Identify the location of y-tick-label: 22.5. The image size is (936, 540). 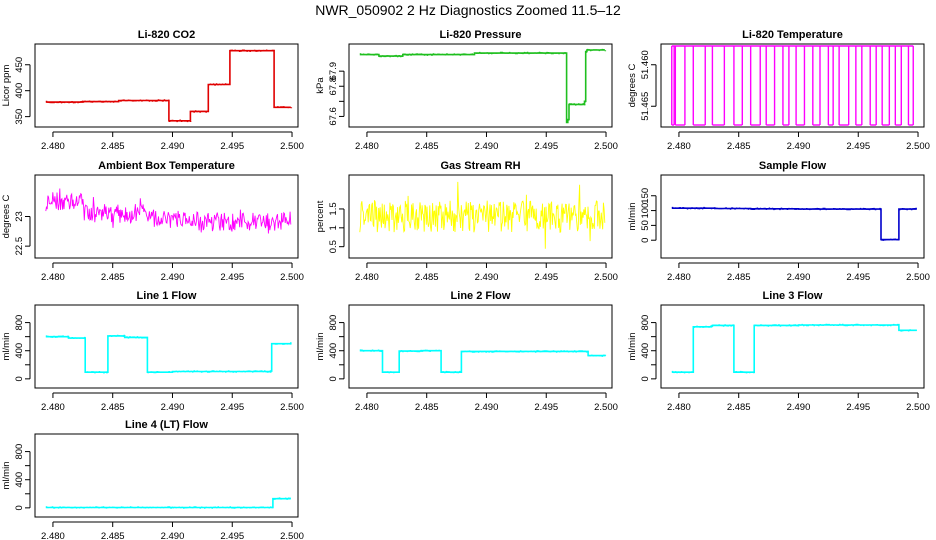
(19, 246).